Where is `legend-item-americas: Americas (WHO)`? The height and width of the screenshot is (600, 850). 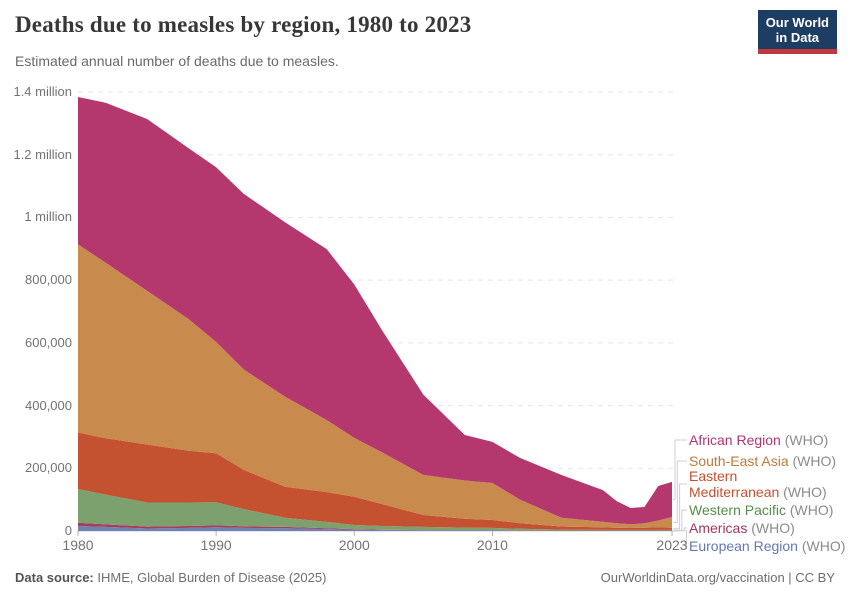 legend-item-americas: Americas (WHO) is located at coordinates (769, 528).